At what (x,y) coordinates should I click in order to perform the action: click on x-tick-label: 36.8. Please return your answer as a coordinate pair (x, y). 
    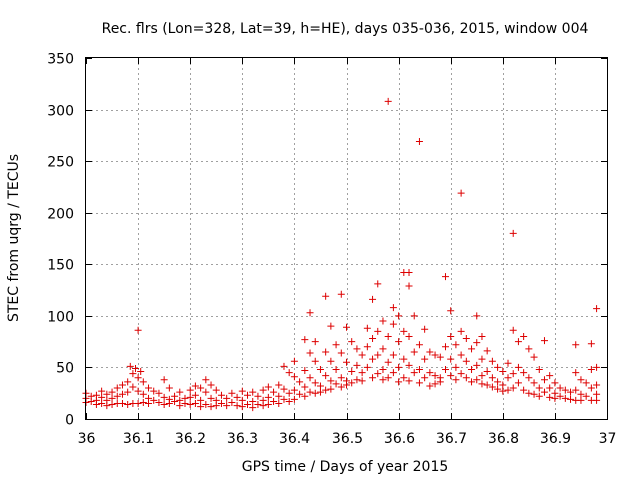
    Looking at the image, I should click on (503, 439).